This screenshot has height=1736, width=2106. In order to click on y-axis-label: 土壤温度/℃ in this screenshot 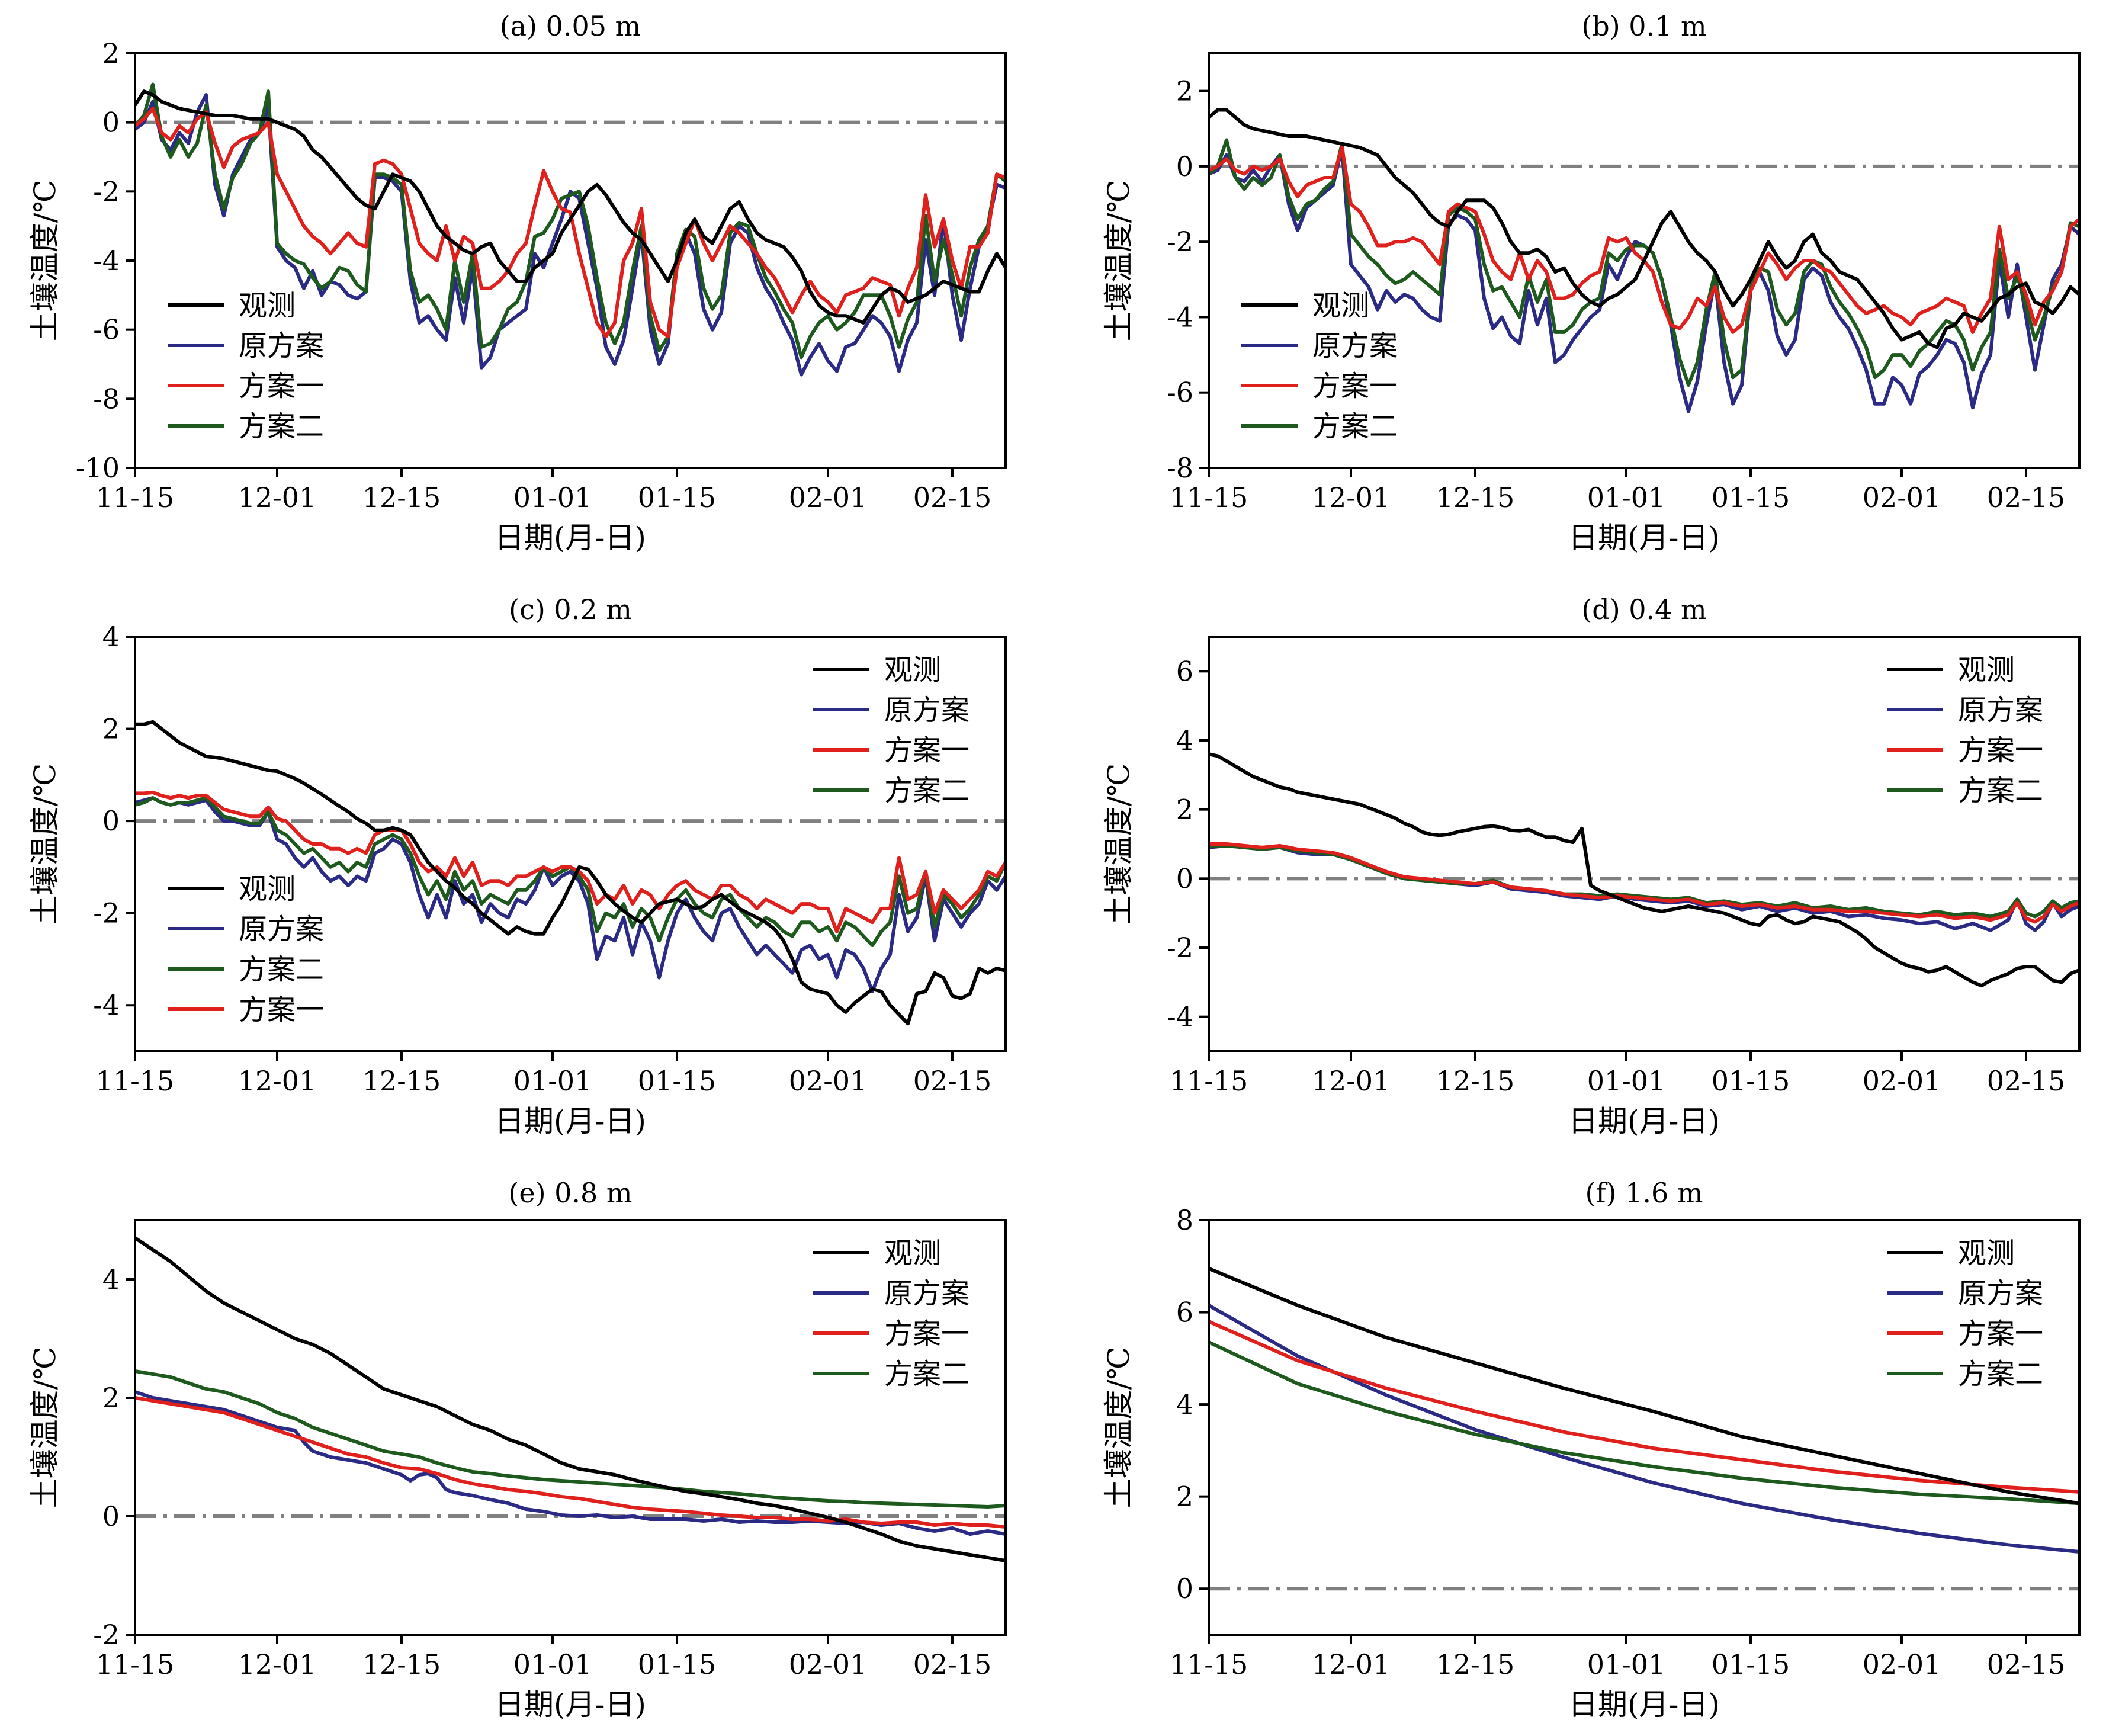, I will do `click(1119, 261)`.